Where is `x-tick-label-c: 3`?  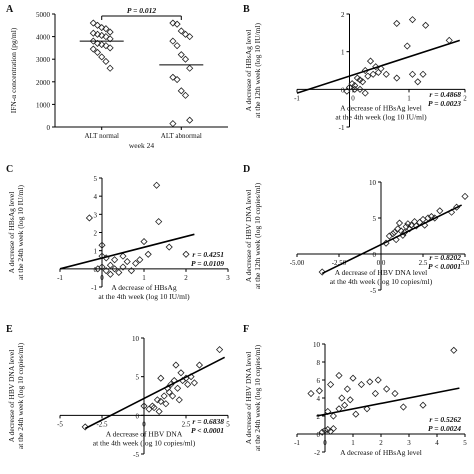
x-tick-label-c: 3 is located at coordinates (228, 278).